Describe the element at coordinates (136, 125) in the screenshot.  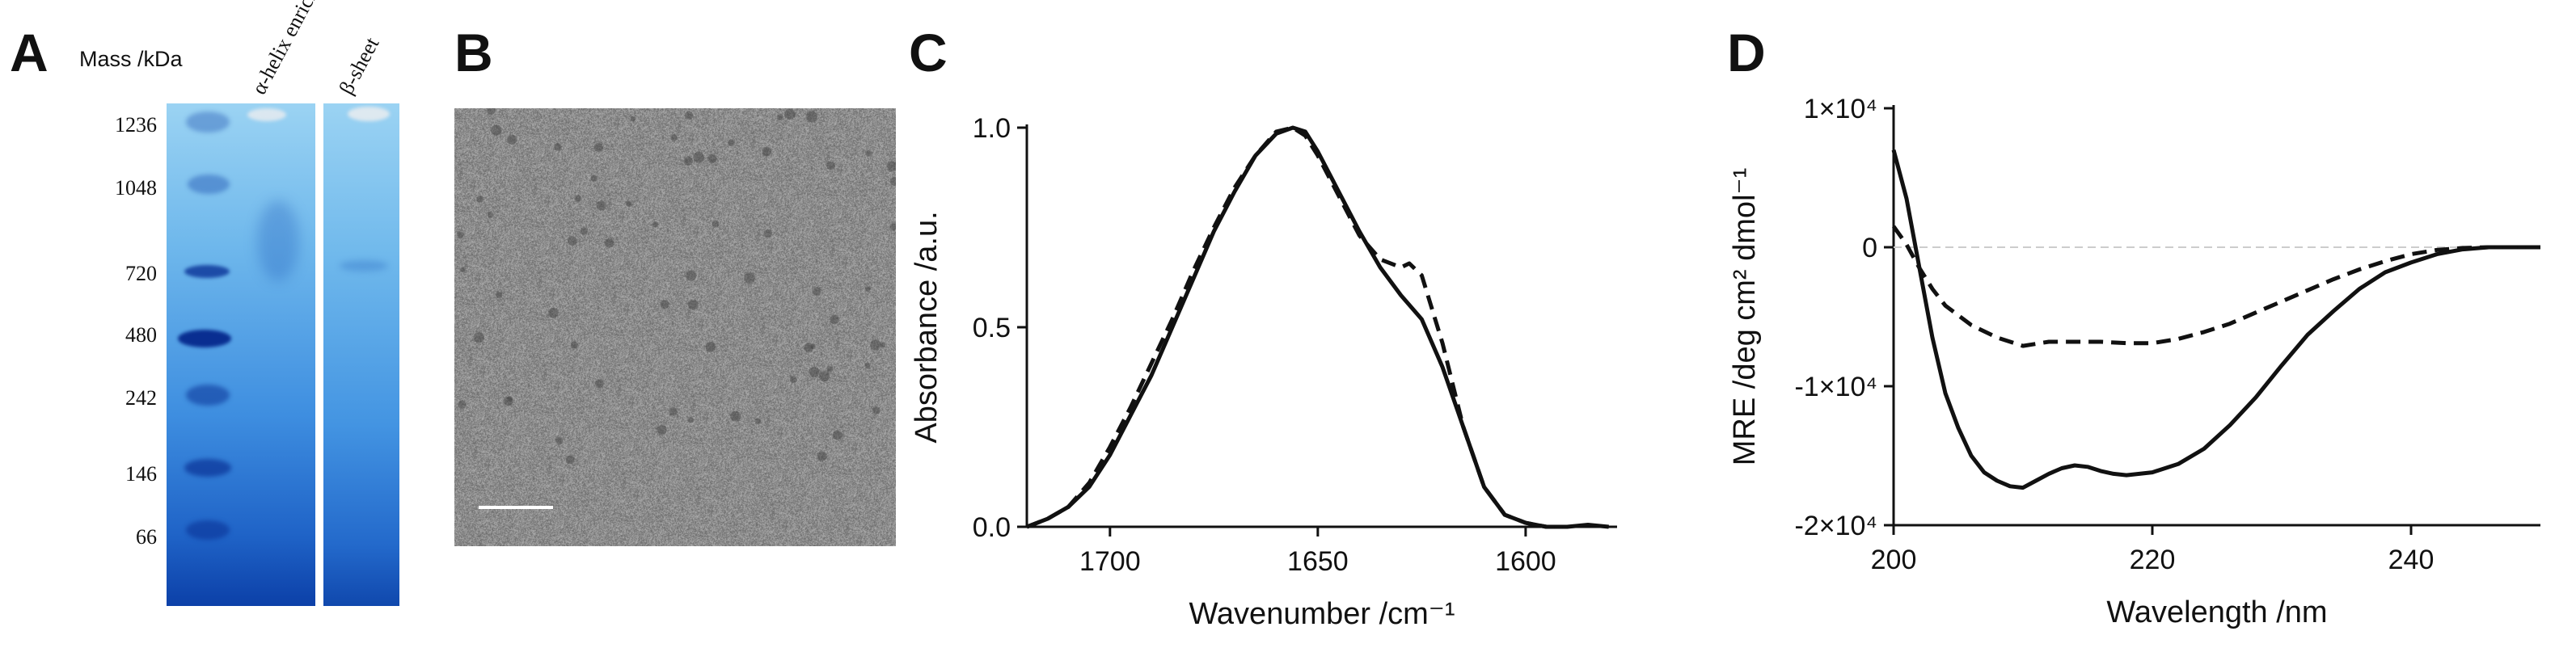
I see `gel-marker-label: 1236` at that location.